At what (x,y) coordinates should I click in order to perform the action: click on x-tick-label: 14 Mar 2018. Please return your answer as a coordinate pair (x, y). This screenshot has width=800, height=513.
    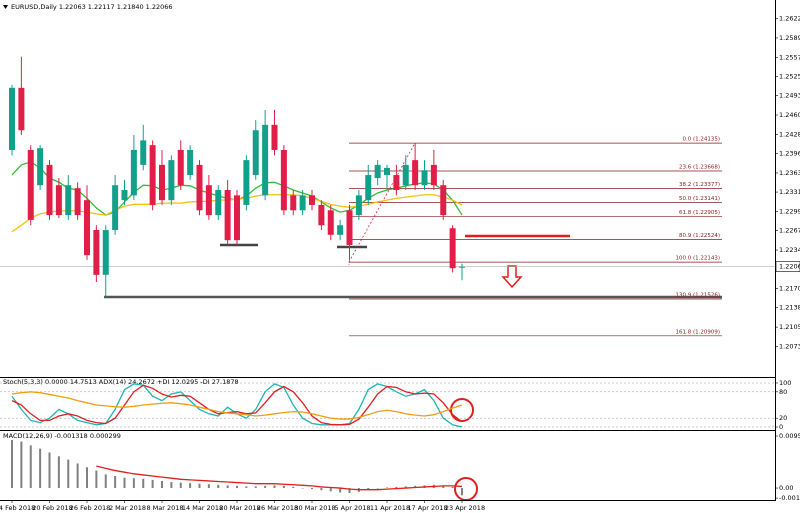
    Looking at the image, I should click on (202, 508).